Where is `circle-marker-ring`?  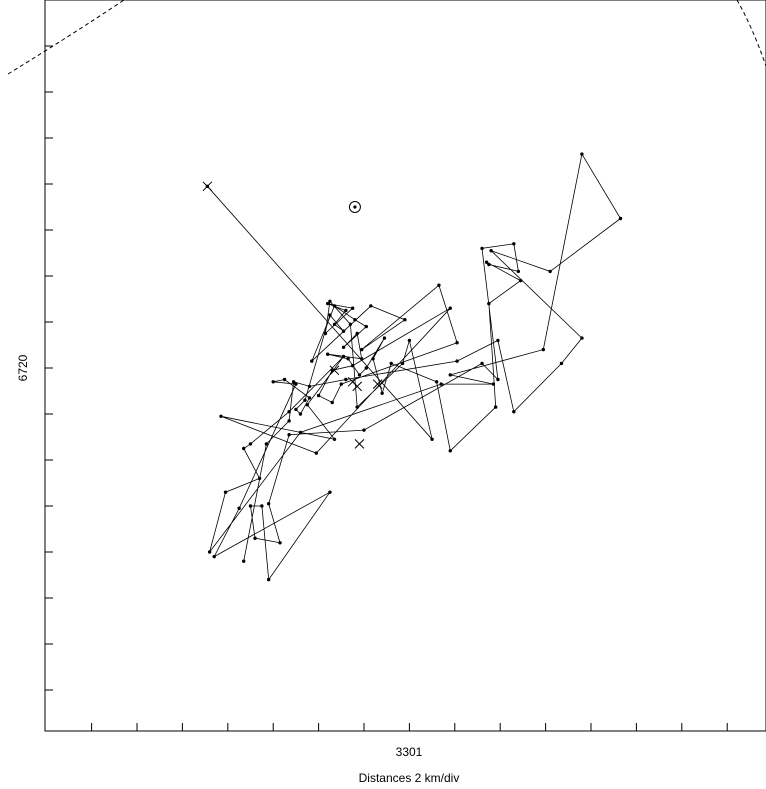
circle-marker-ring is located at coordinates (354, 207).